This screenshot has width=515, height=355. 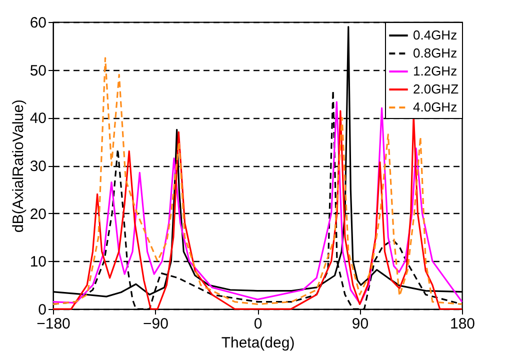 What do you see at coordinates (38, 119) in the screenshot?
I see `y-tick-label: 40` at bounding box center [38, 119].